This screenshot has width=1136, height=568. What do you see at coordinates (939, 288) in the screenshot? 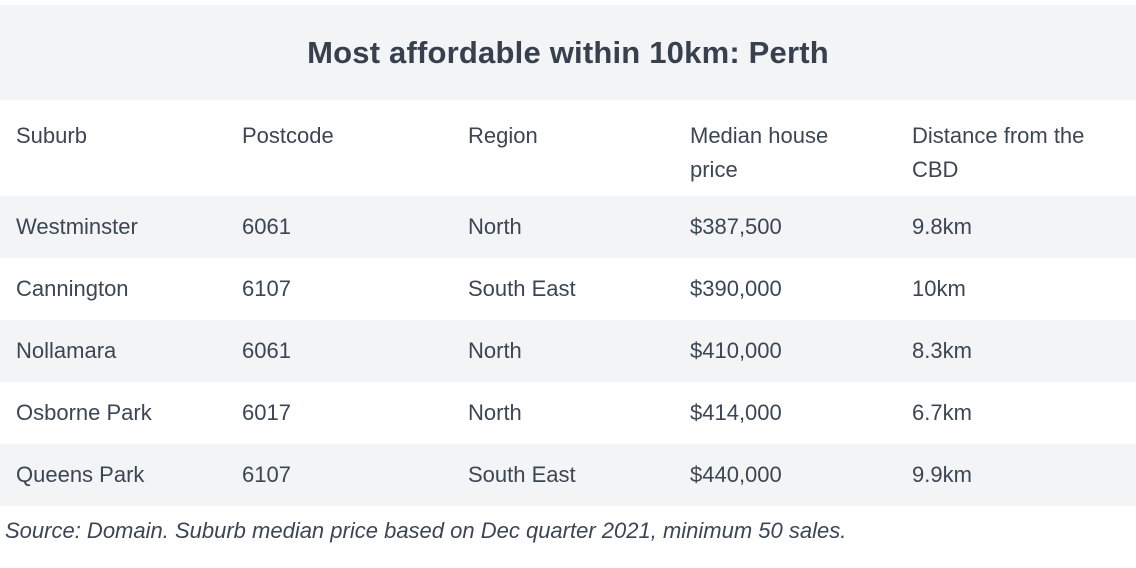
I see `cell-distance: 10km` at bounding box center [939, 288].